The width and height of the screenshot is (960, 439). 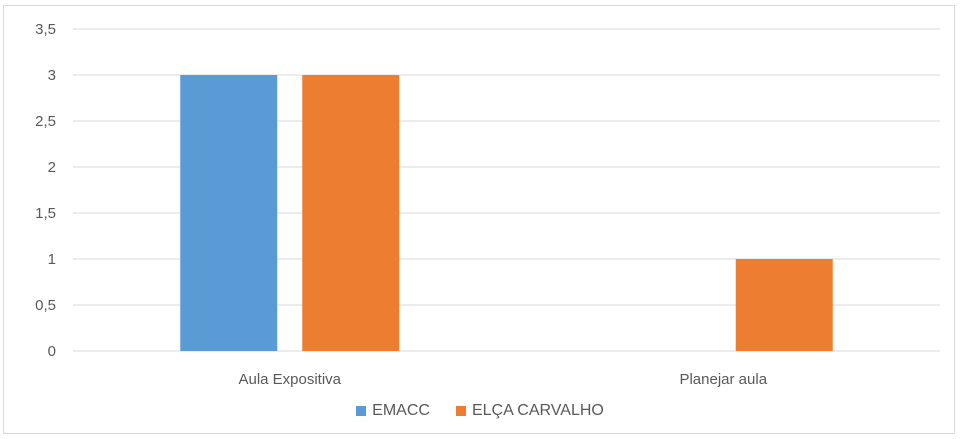 I want to click on y-tick-label: 1, so click(x=52, y=259).